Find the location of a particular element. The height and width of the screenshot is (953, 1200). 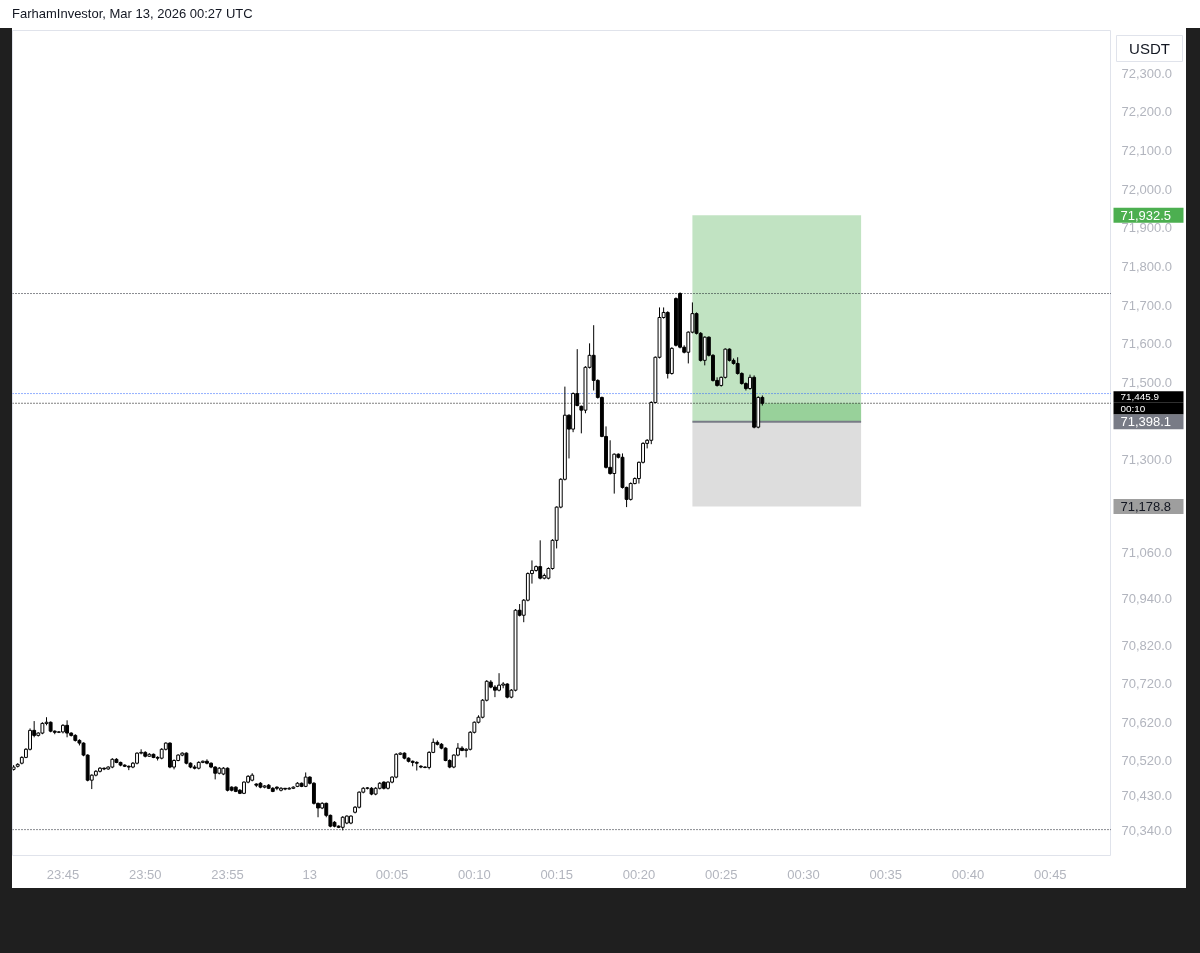

y-tick-label: 70,820.0 is located at coordinates (1147, 645).